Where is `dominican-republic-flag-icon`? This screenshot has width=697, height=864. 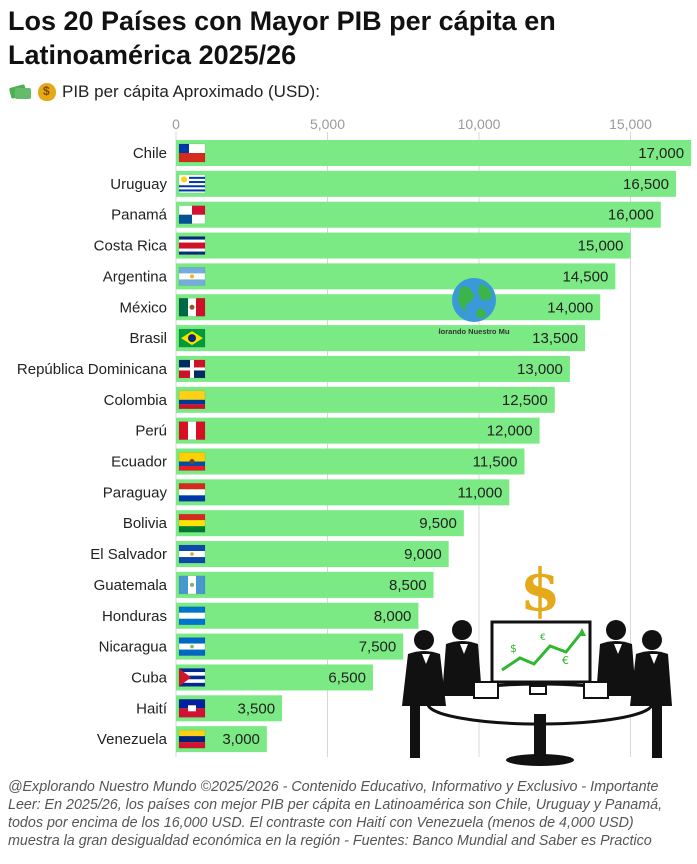 dominican-republic-flag-icon is located at coordinates (192, 368).